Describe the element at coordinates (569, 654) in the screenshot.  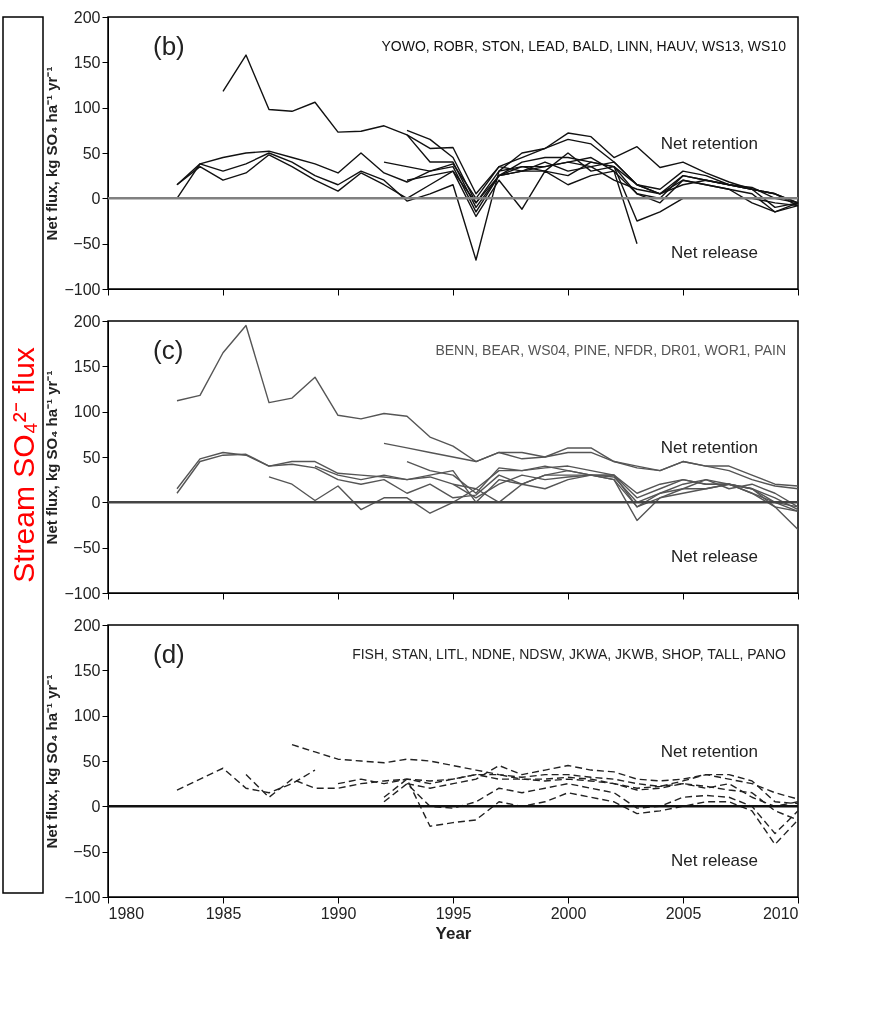
I see `annotation: FISH, STAN, LITL, NDNE, NDSW, JKWA, JKWB, SHOP, TALL, PANO` at that location.